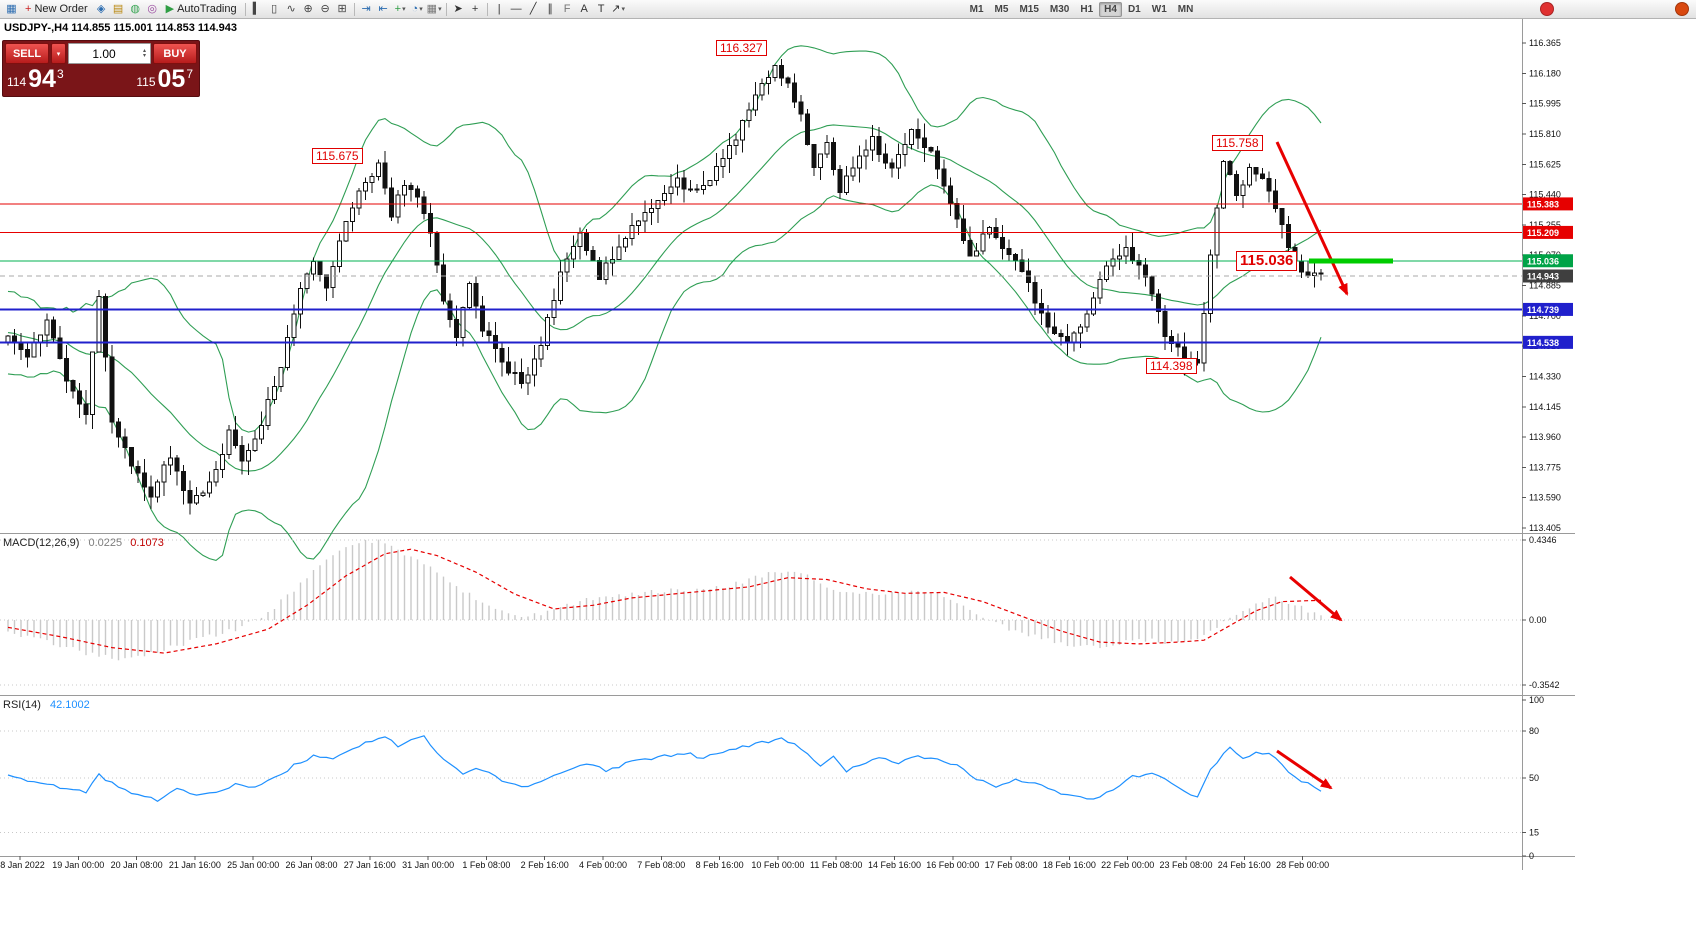 The width and height of the screenshot is (1696, 936). I want to click on fibonacci-icon: F, so click(567, 8).